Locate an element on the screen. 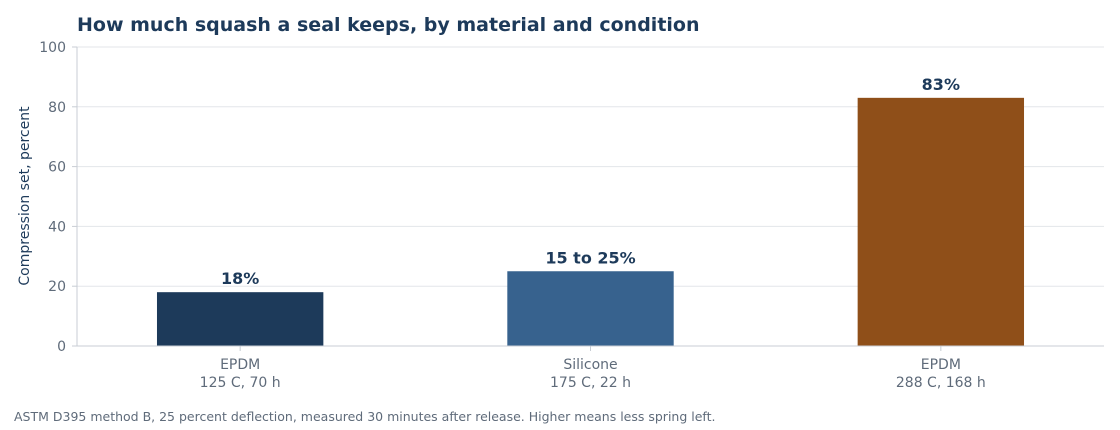 Image resolution: width=1120 pixels, height=430 pixels. y-tick-label: 40 is located at coordinates (57, 227).